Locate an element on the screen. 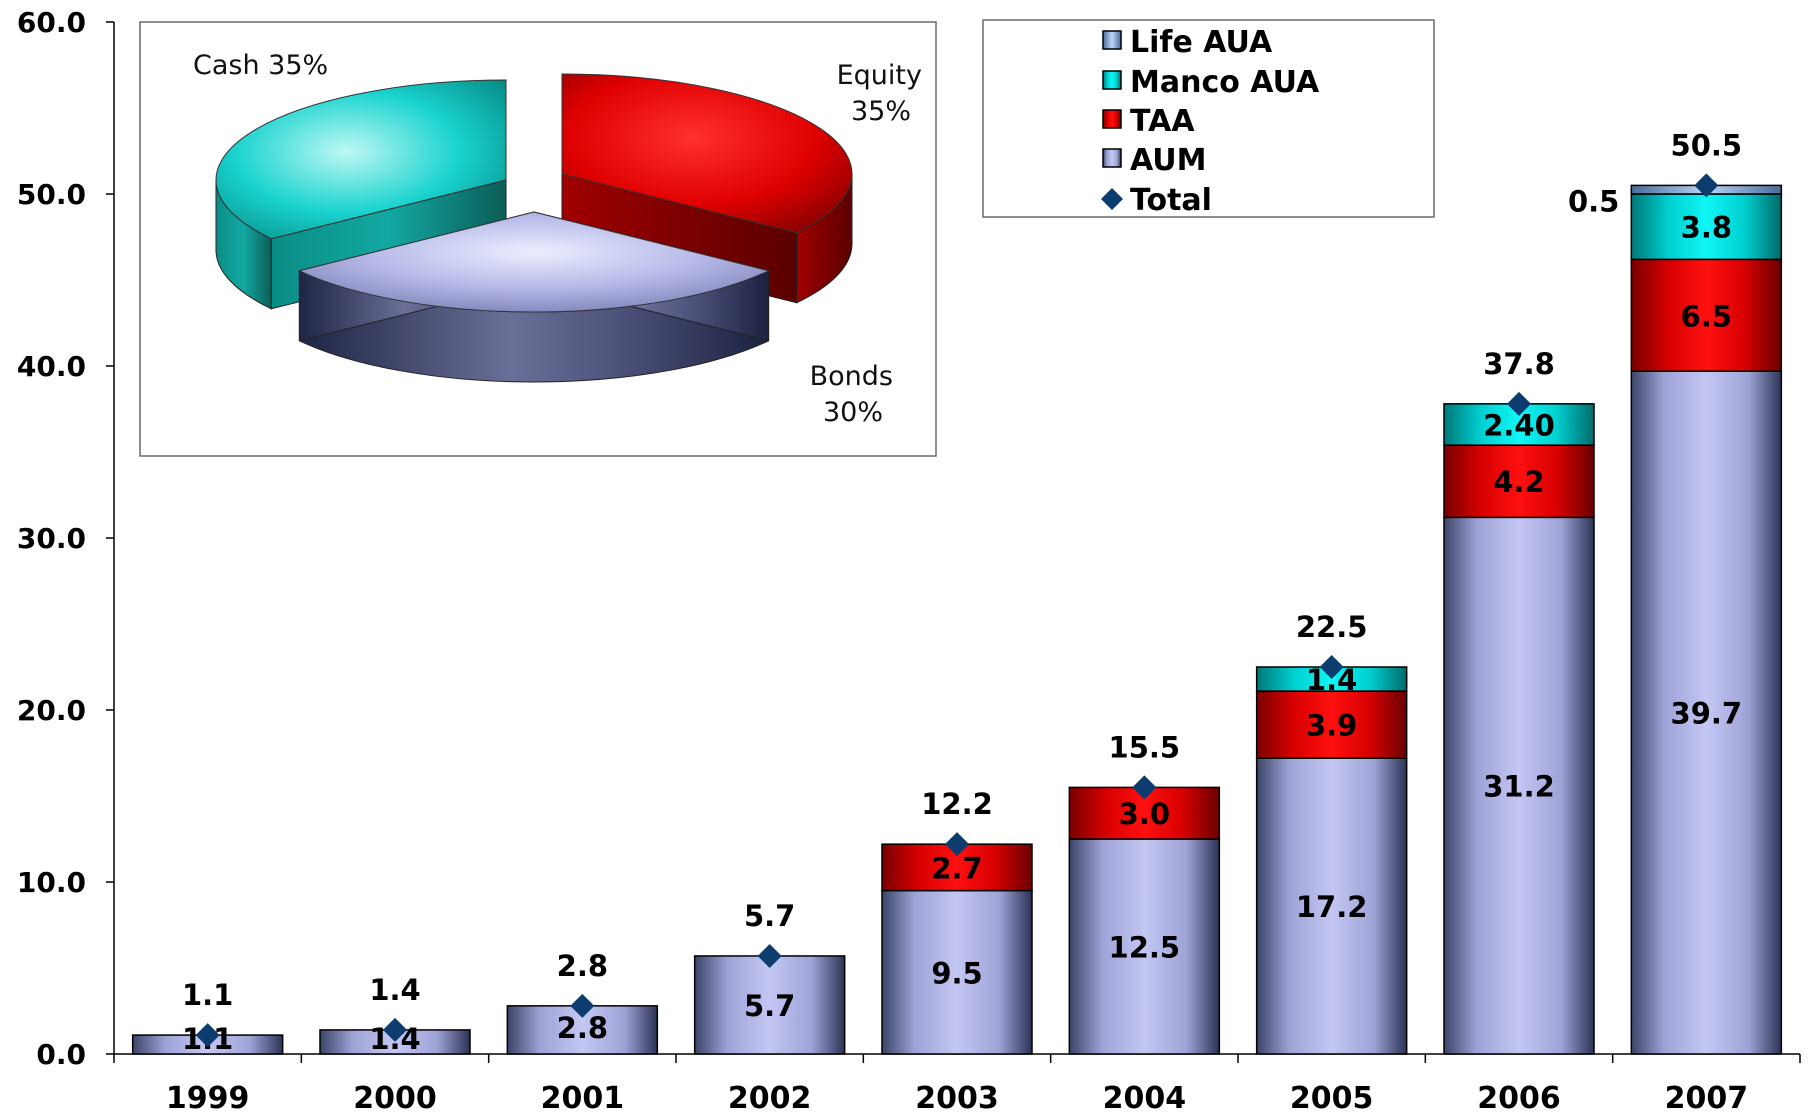 The width and height of the screenshot is (1808, 1116). legend-swatch-aum is located at coordinates (1112, 158).